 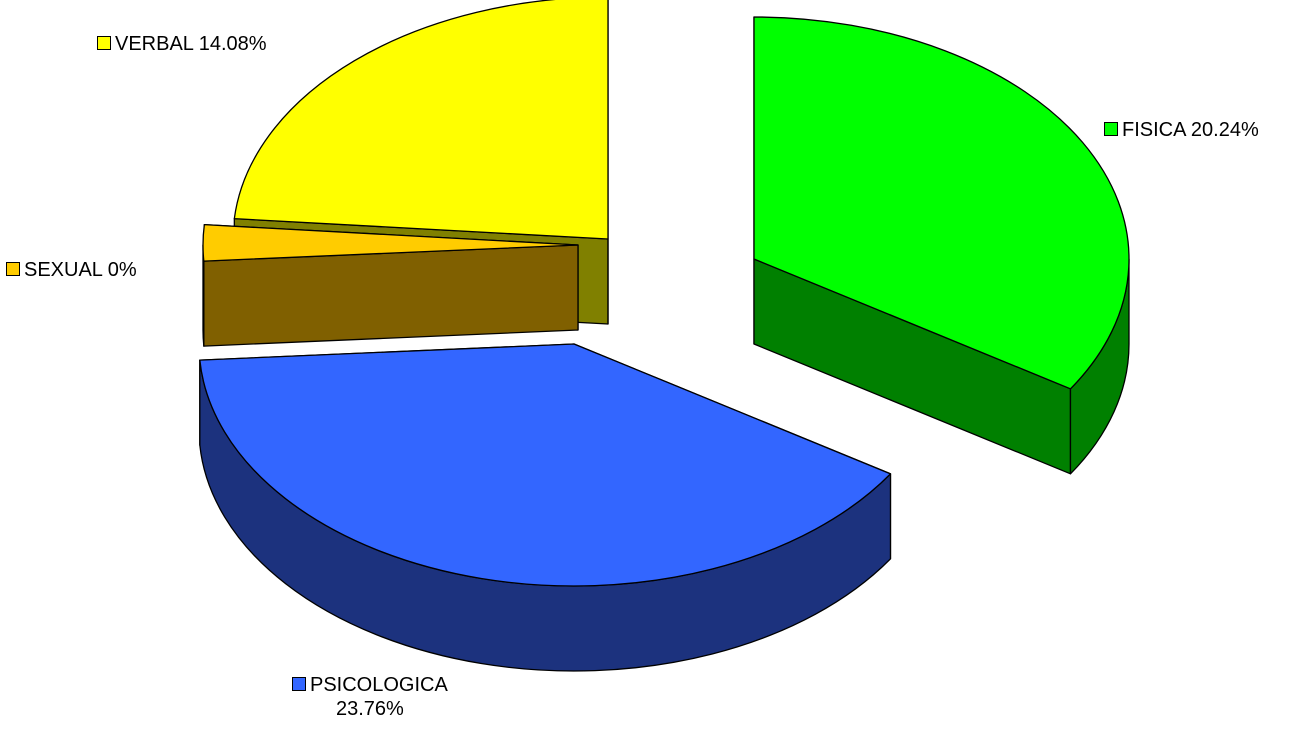 I want to click on legend-key-fisica, so click(x=1111, y=128).